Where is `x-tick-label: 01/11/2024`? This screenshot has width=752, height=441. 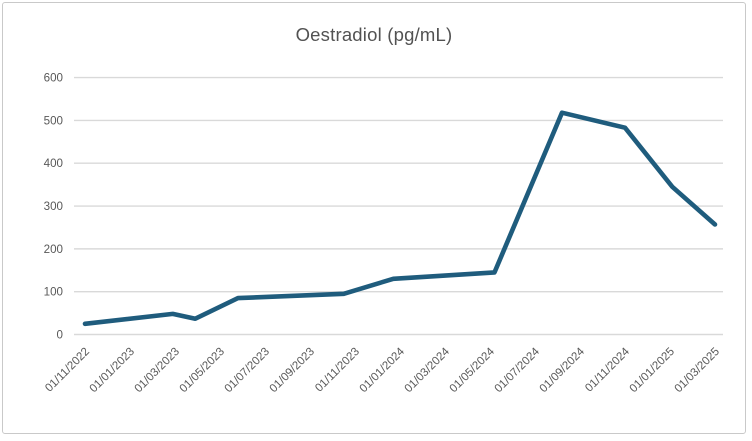 x-tick-label: 01/11/2024 is located at coordinates (608, 370).